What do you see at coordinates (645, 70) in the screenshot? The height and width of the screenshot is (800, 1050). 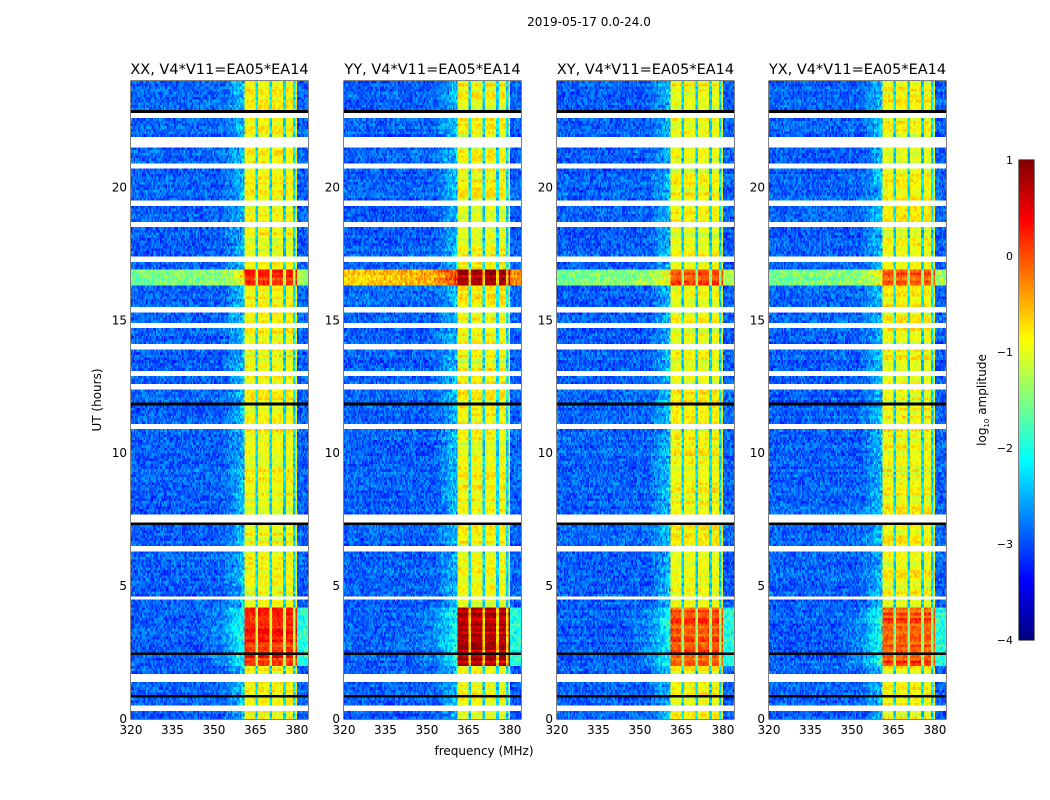 I see `panel-title-3: XY, V4*V11=EA05*EA14` at bounding box center [645, 70].